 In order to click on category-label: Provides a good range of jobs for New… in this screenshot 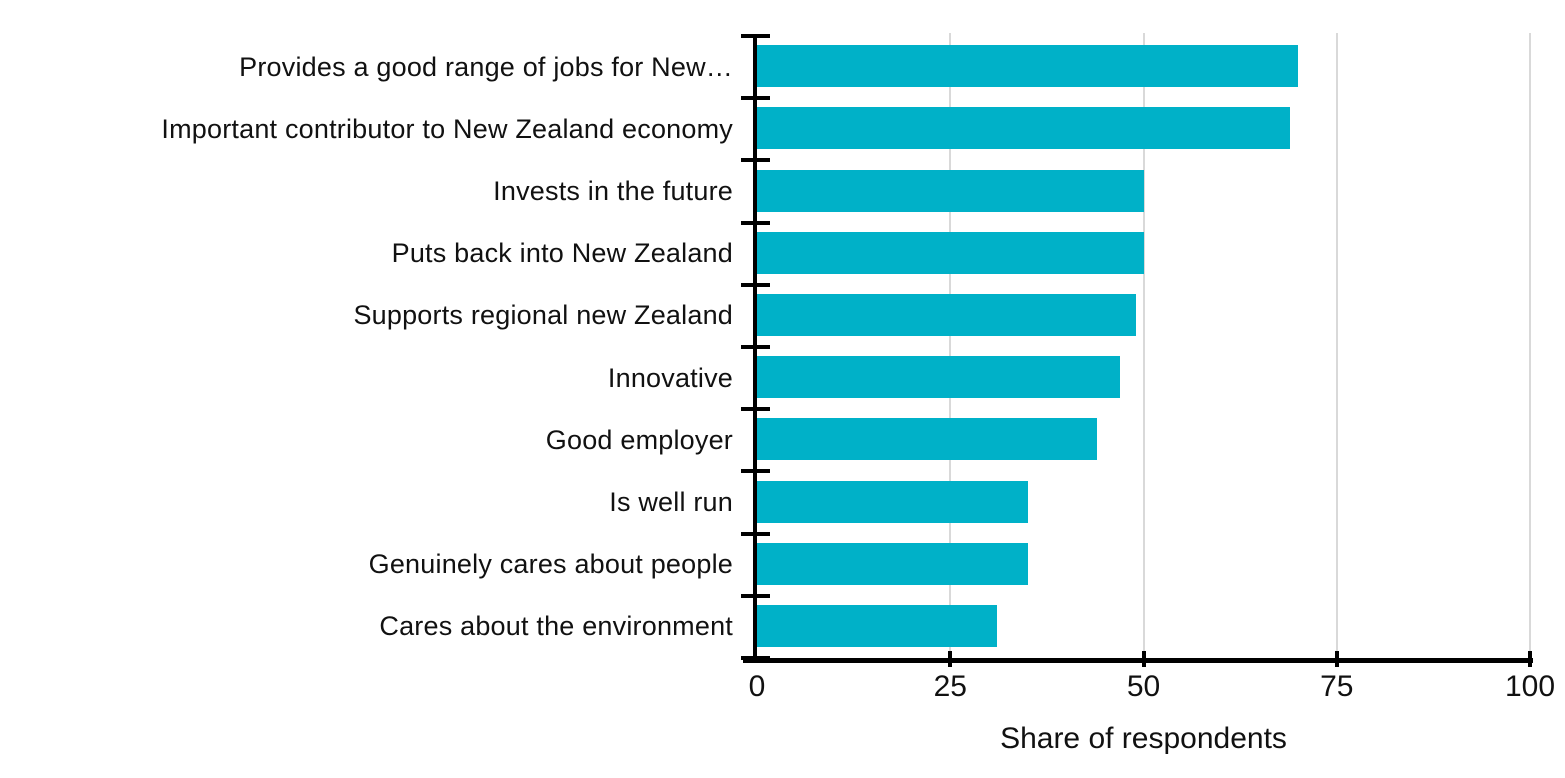, I will do `click(486, 66)`.